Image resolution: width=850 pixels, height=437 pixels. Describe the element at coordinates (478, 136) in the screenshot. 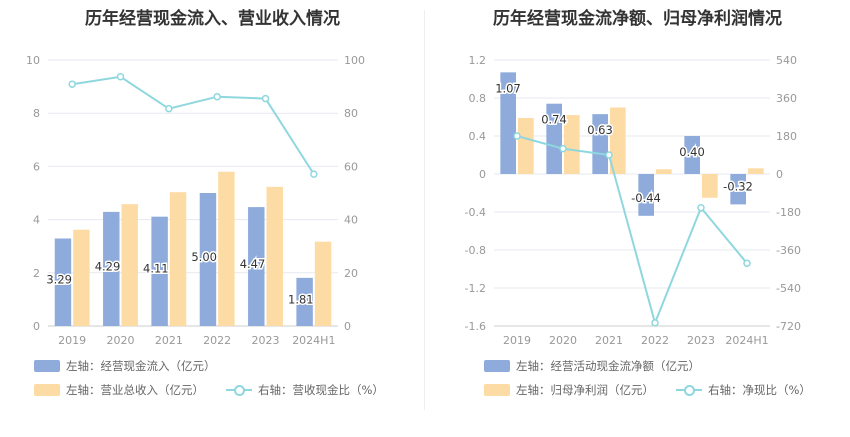

I see `left-axis-tick: 0.4` at that location.